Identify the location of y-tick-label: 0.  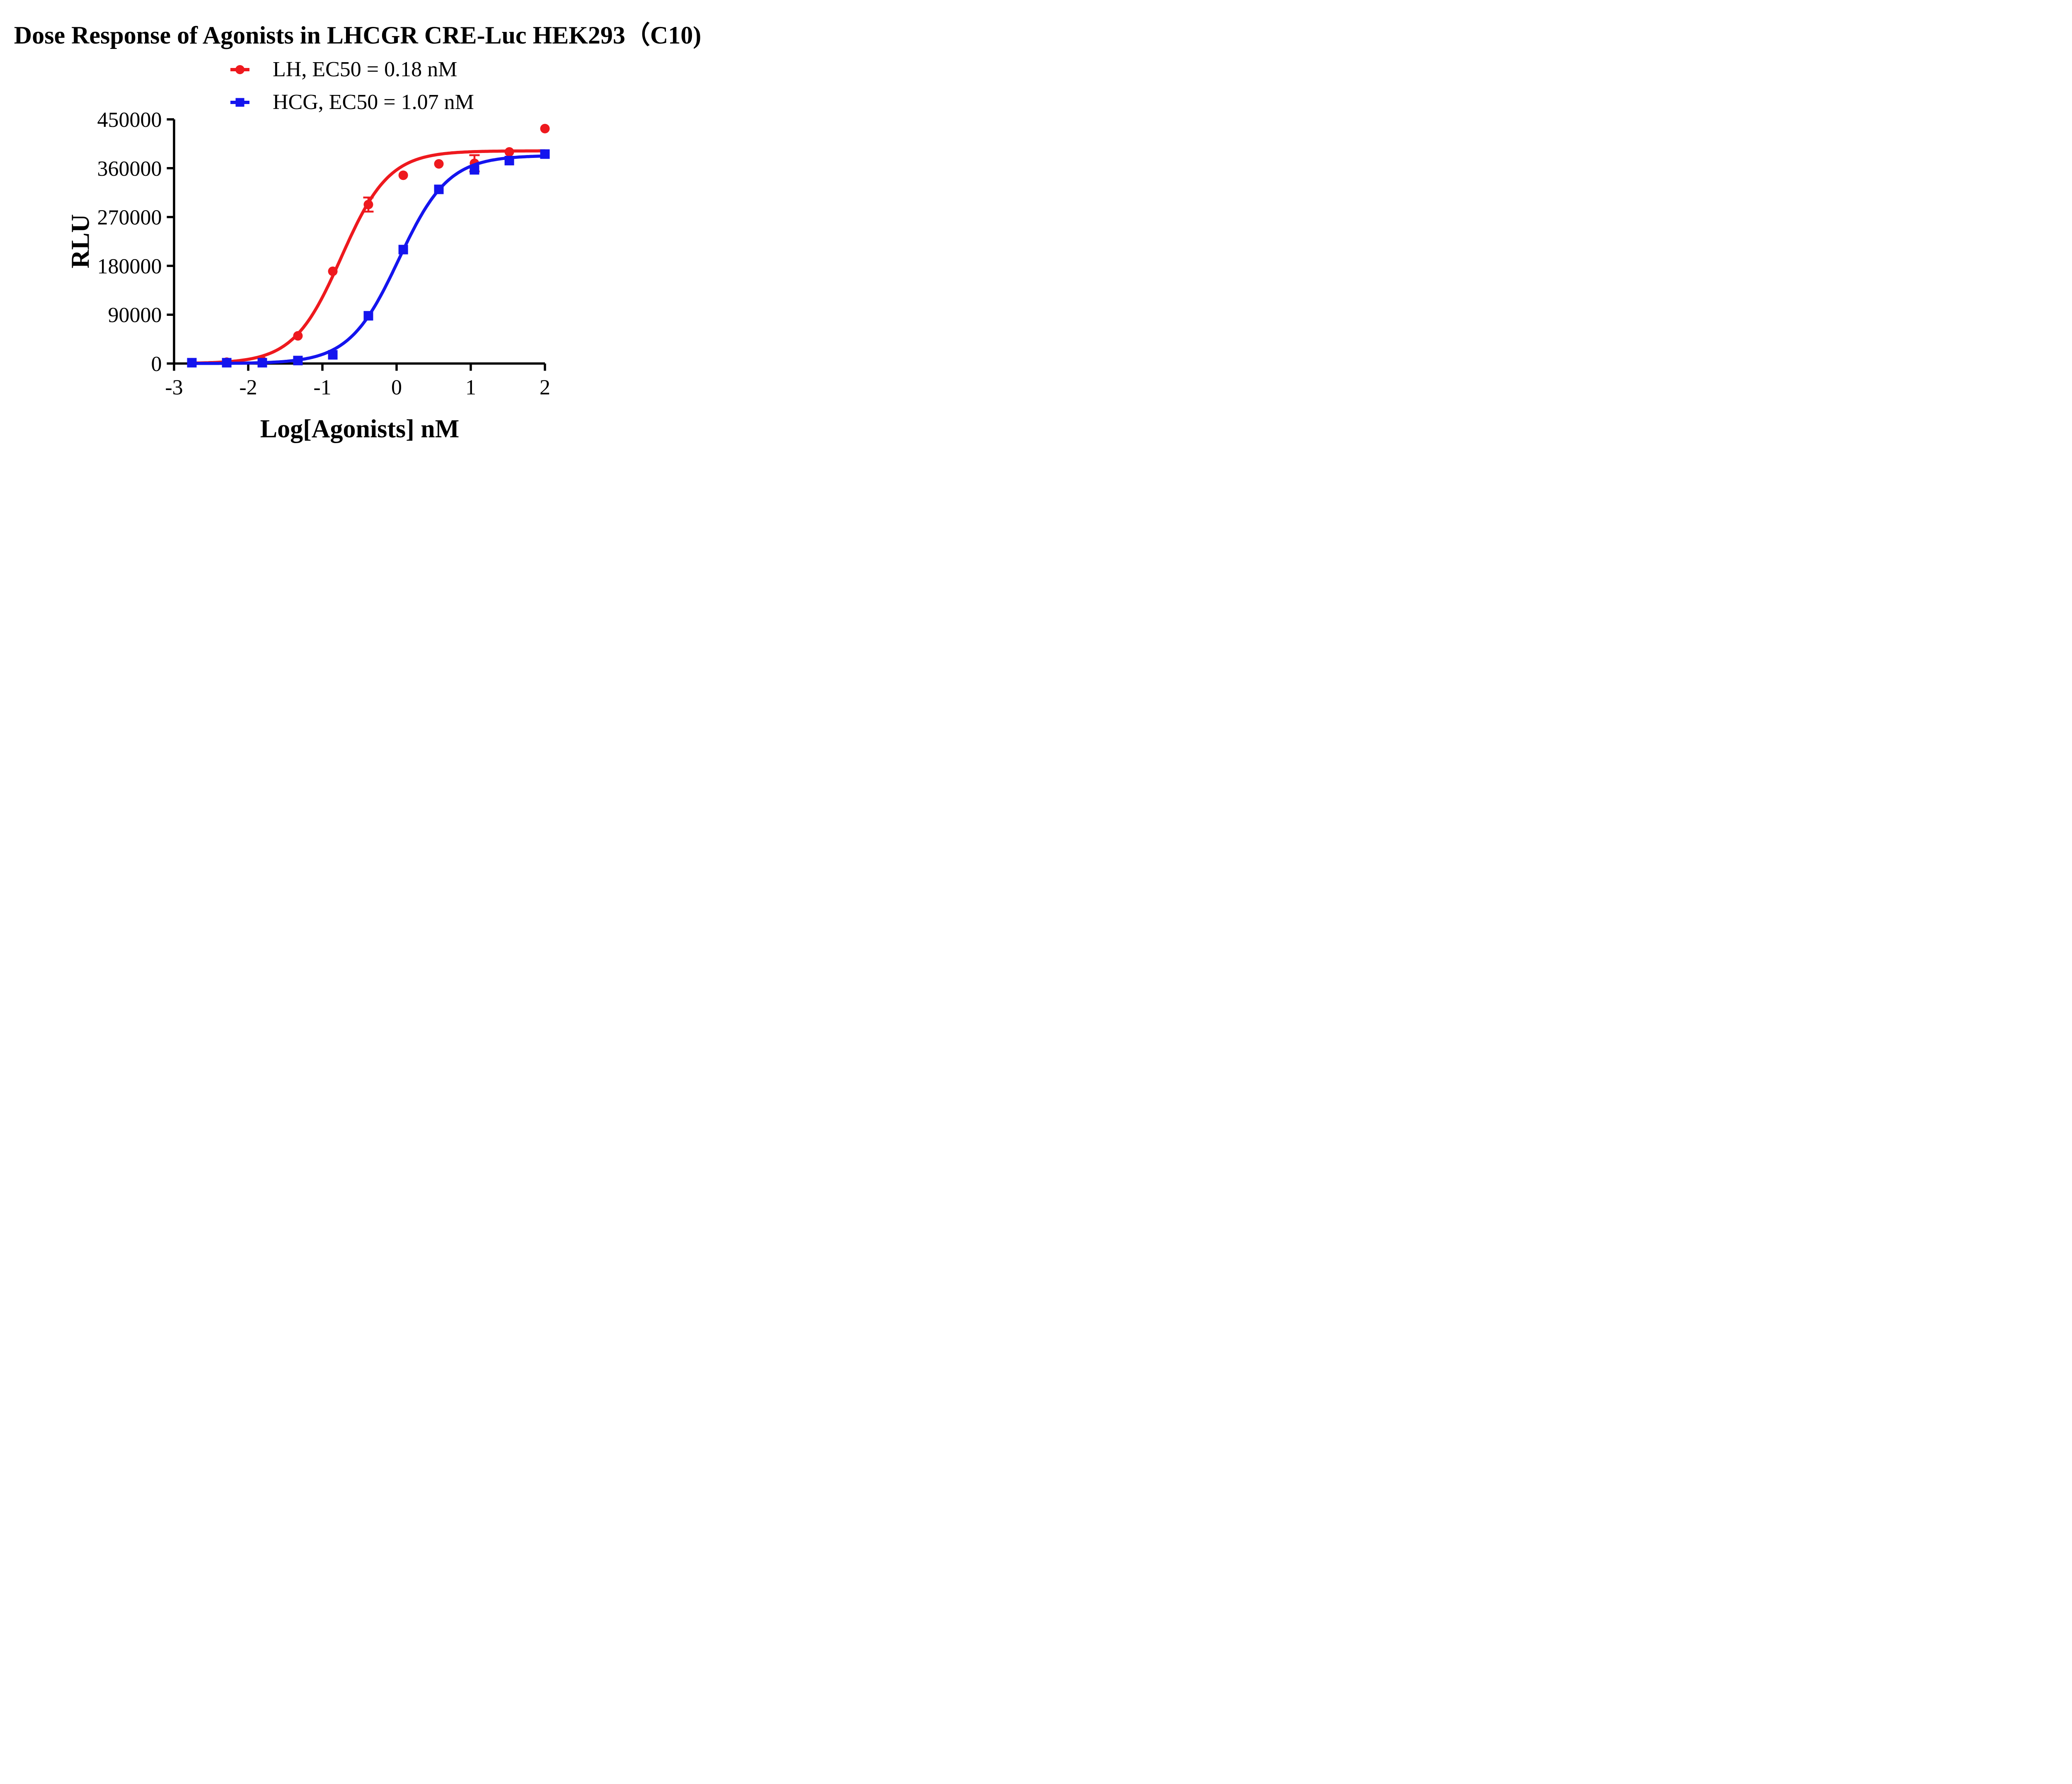
(156, 364).